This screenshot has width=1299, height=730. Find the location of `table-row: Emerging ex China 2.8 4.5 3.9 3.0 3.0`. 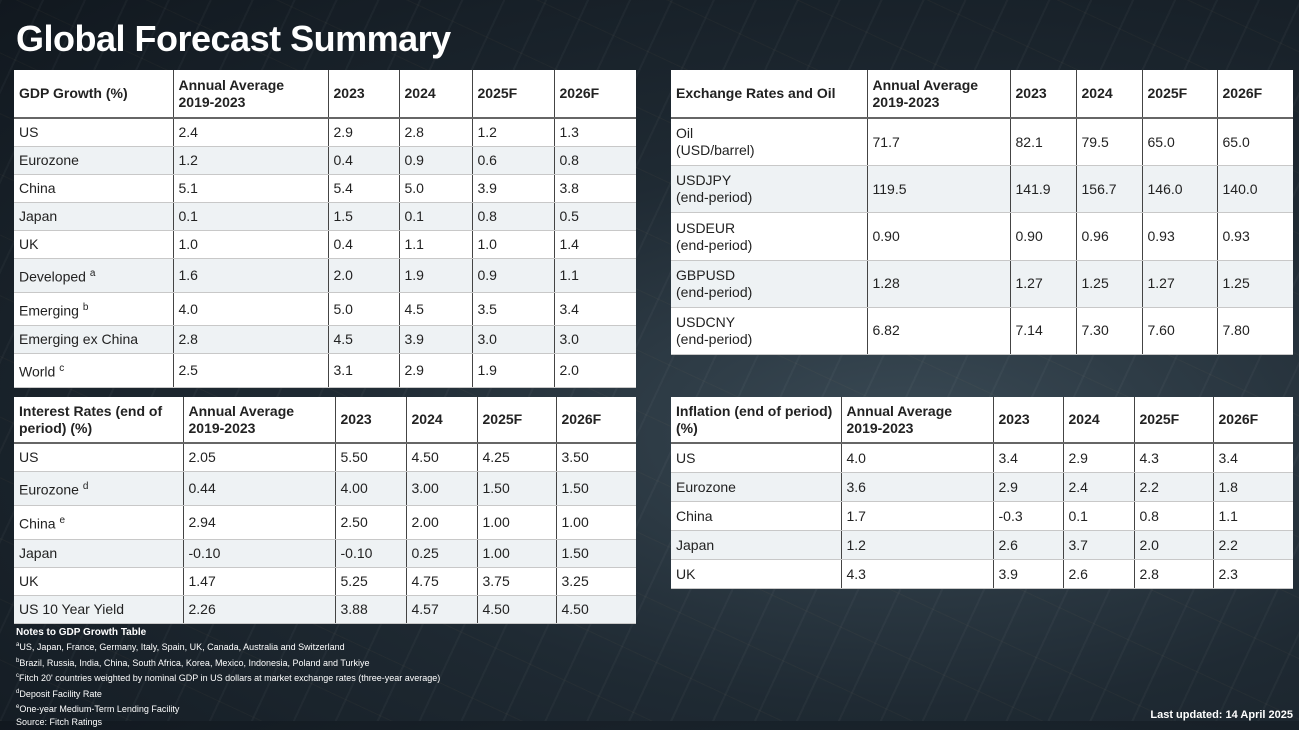

table-row: Emerging ex China 2.8 4.5 3.9 3.0 3.0 is located at coordinates (325, 340).